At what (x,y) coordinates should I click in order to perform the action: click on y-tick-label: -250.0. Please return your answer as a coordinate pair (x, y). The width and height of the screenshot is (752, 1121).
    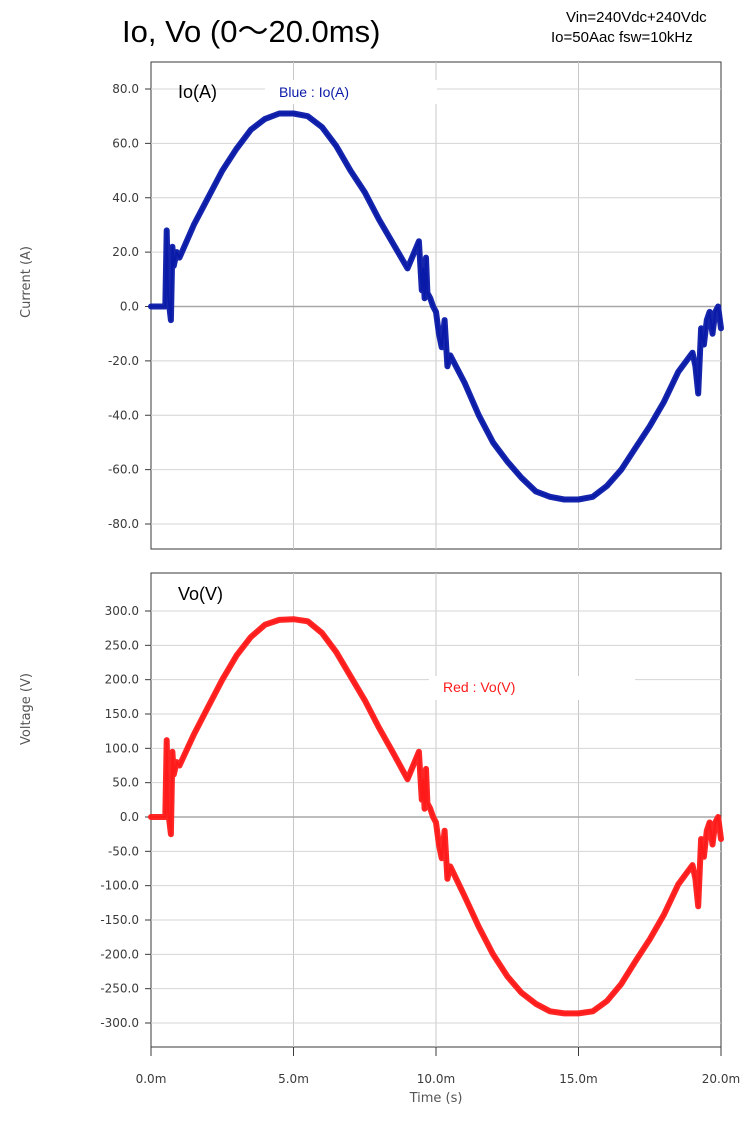
    Looking at the image, I should click on (119, 989).